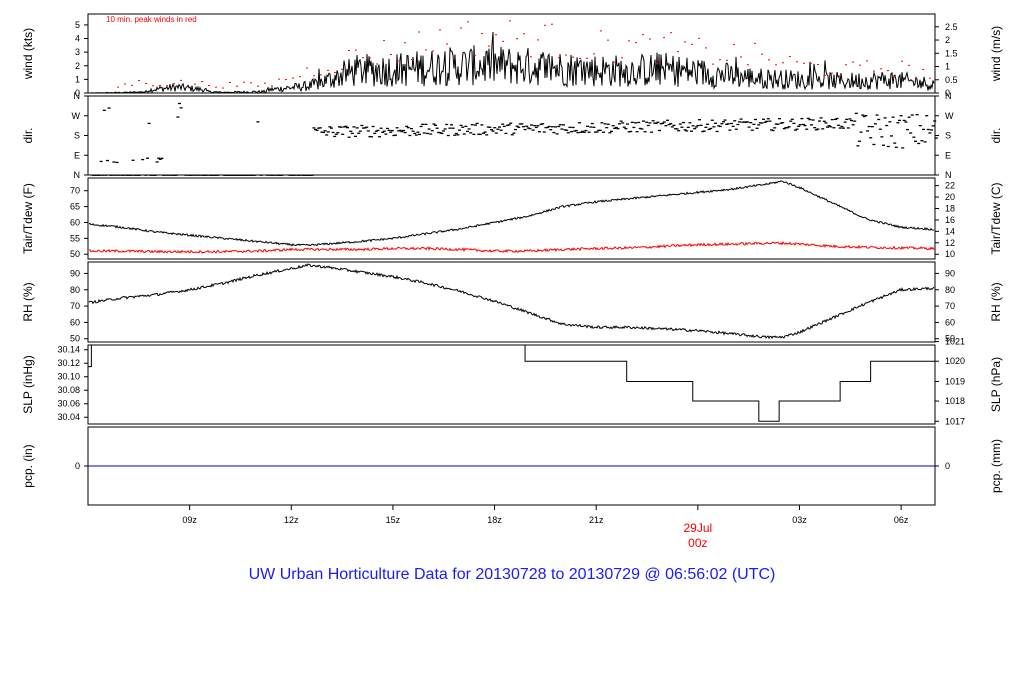 This screenshot has height=700, width=1024. Describe the element at coordinates (901, 520) in the screenshot. I see `xtick-label: 06z` at that location.